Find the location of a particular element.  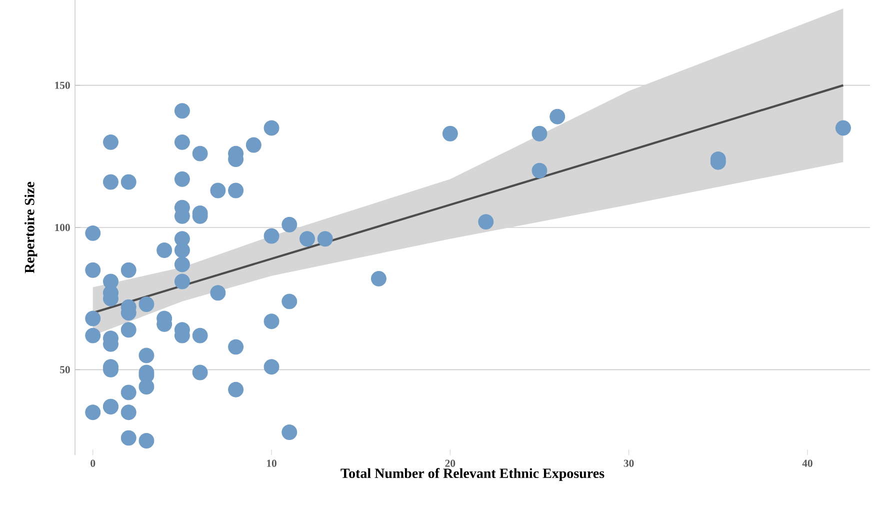

y-axis-title: Repertoire Size is located at coordinates (31, 228).